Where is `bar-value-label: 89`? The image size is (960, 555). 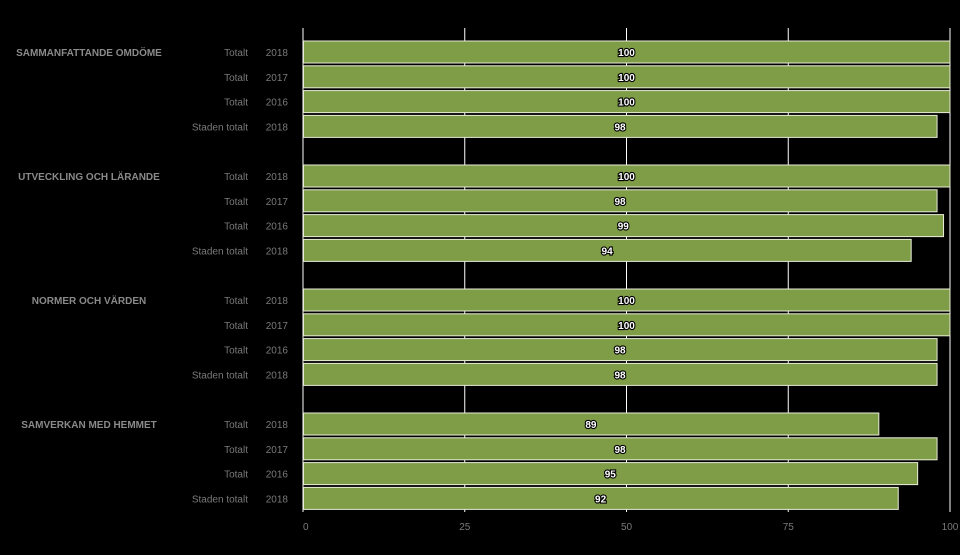
bar-value-label: 89 is located at coordinates (591, 425).